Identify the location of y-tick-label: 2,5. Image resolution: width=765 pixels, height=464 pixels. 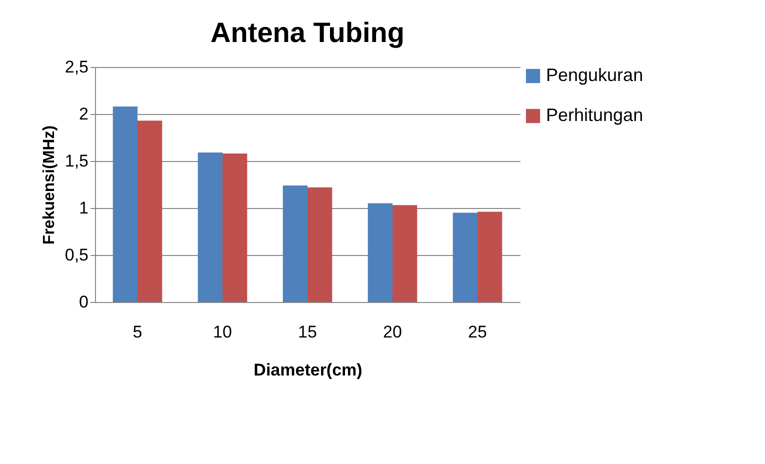
(76, 67).